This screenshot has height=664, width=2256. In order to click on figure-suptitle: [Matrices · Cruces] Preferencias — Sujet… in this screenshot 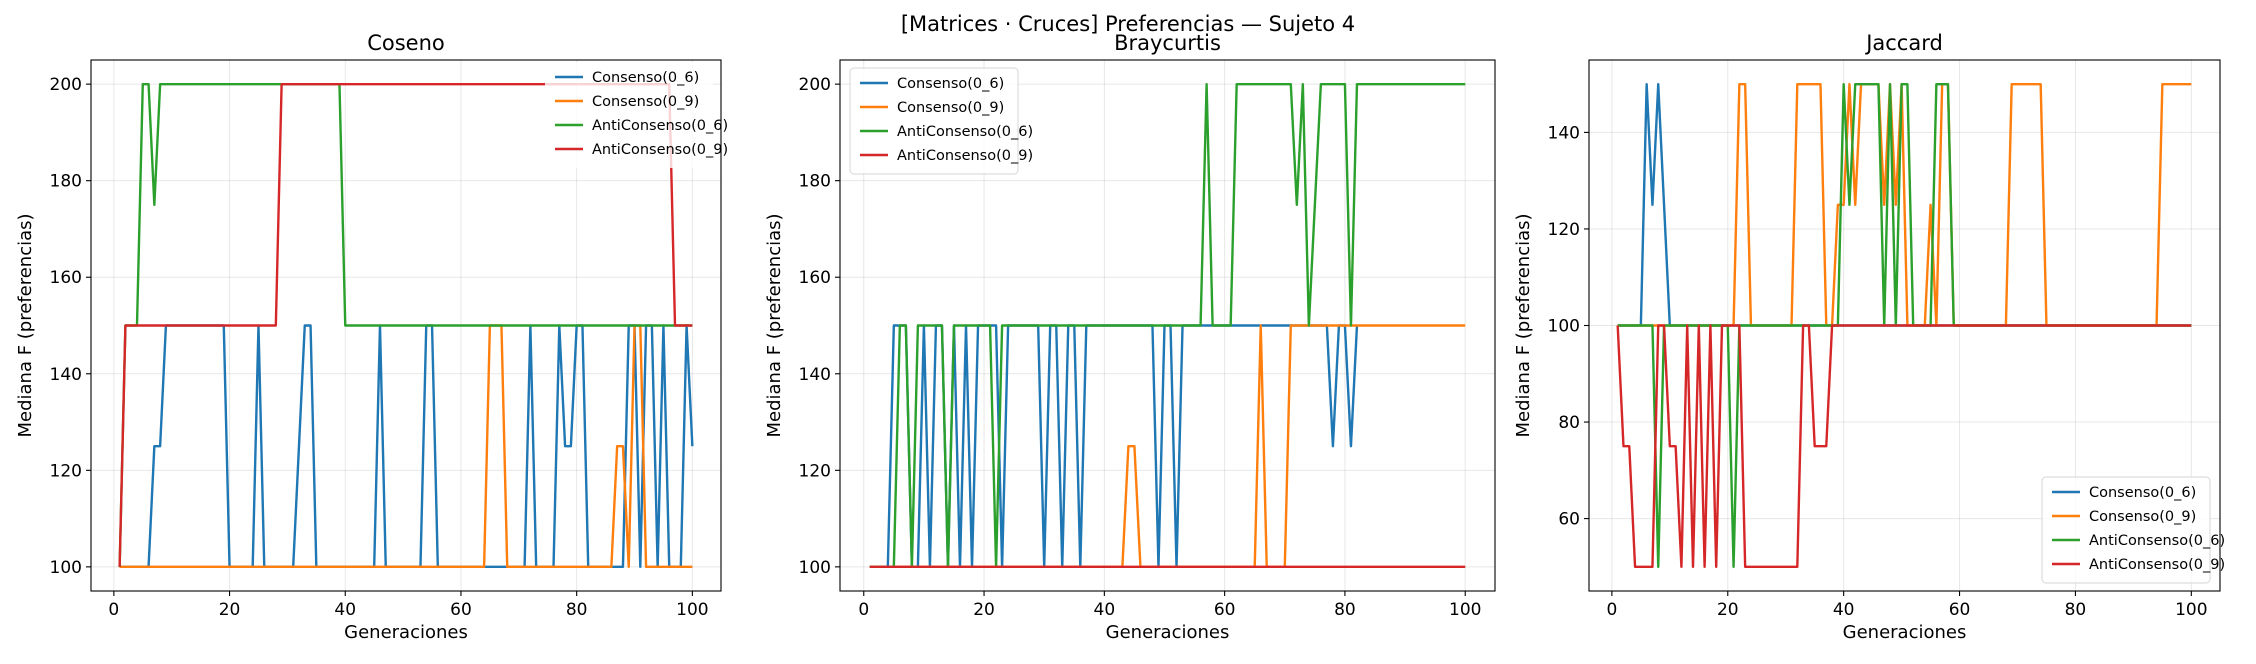, I will do `click(1128, 24)`.